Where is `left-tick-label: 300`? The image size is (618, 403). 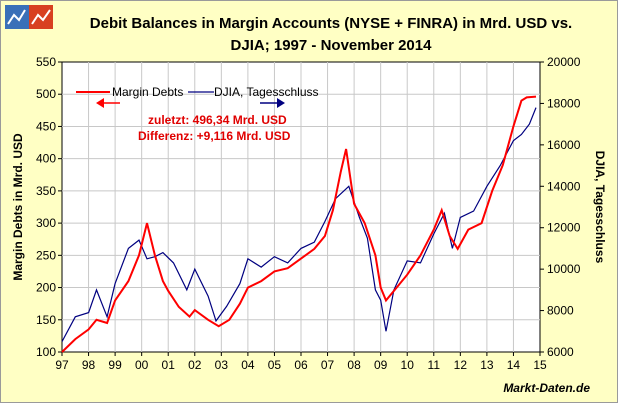 left-tick-label: 300 is located at coordinates (46, 223).